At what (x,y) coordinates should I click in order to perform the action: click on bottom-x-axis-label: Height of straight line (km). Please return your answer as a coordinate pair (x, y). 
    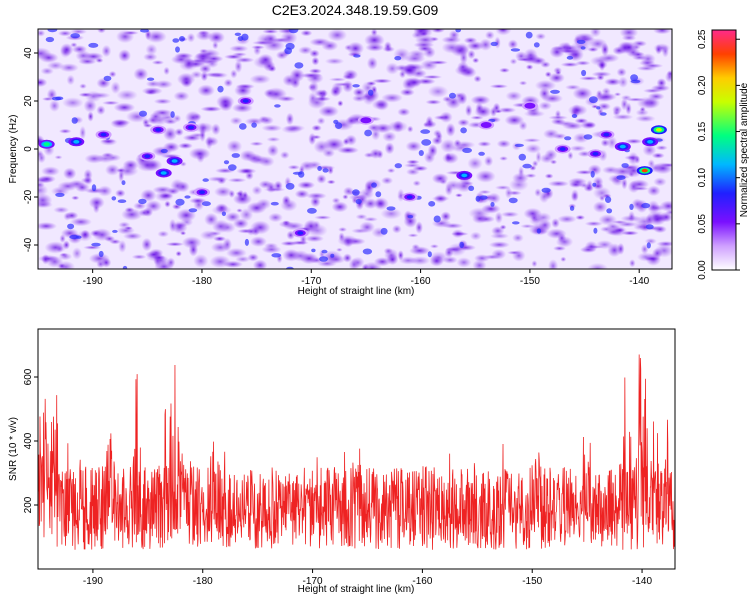
    Looking at the image, I should click on (356, 589).